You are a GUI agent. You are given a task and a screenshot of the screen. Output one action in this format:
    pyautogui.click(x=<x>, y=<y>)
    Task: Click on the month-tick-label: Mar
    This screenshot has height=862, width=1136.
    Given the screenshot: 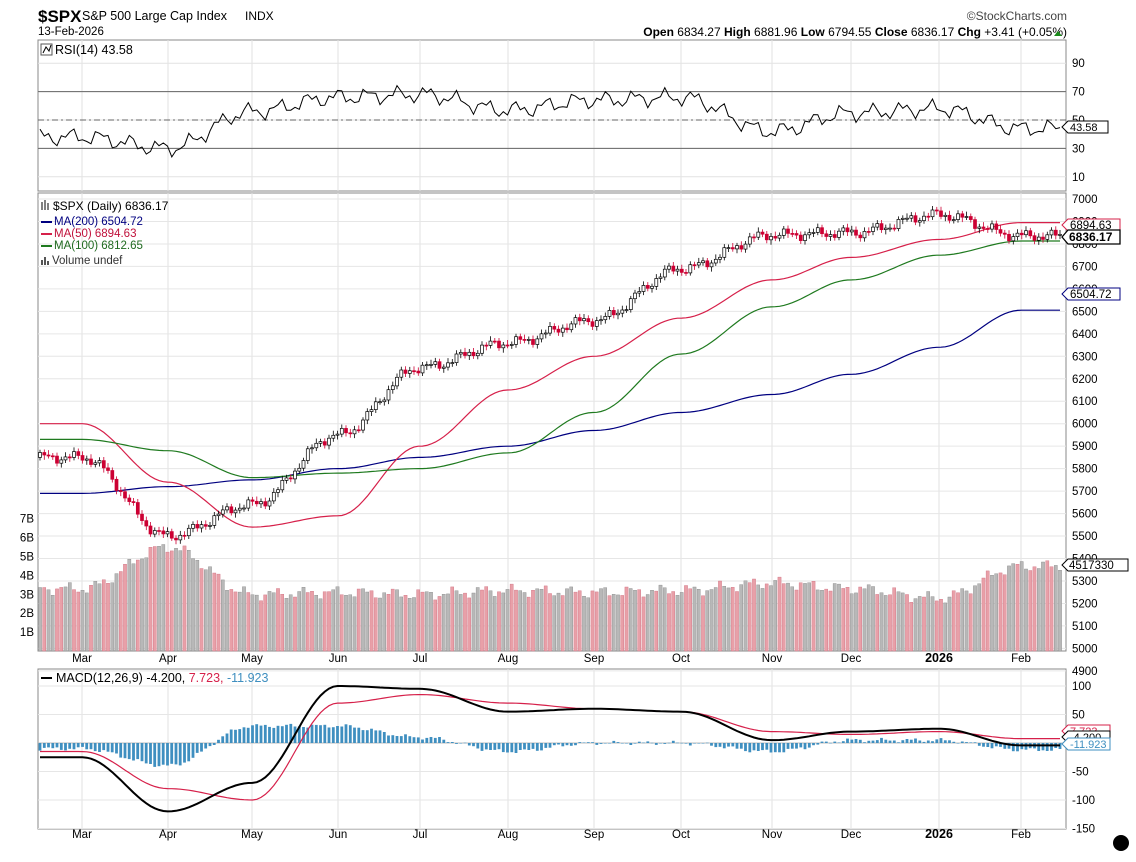 What is the action you would take?
    pyautogui.click(x=82, y=835)
    